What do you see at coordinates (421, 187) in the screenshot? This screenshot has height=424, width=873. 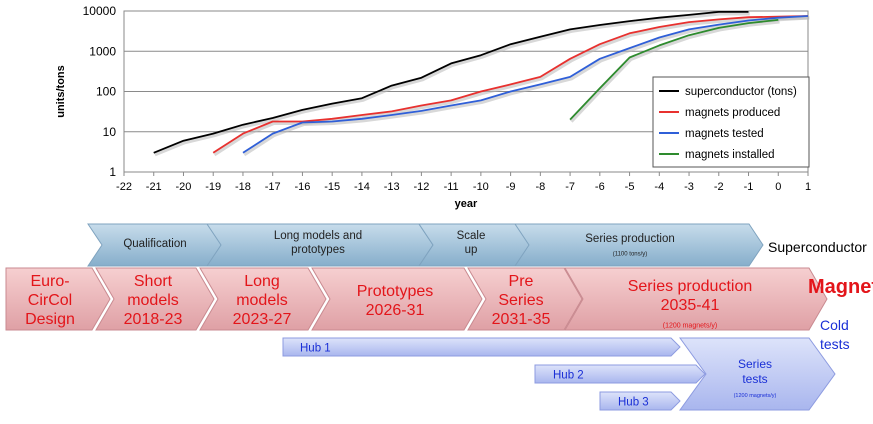 I see `x-tick-label: -12` at bounding box center [421, 187].